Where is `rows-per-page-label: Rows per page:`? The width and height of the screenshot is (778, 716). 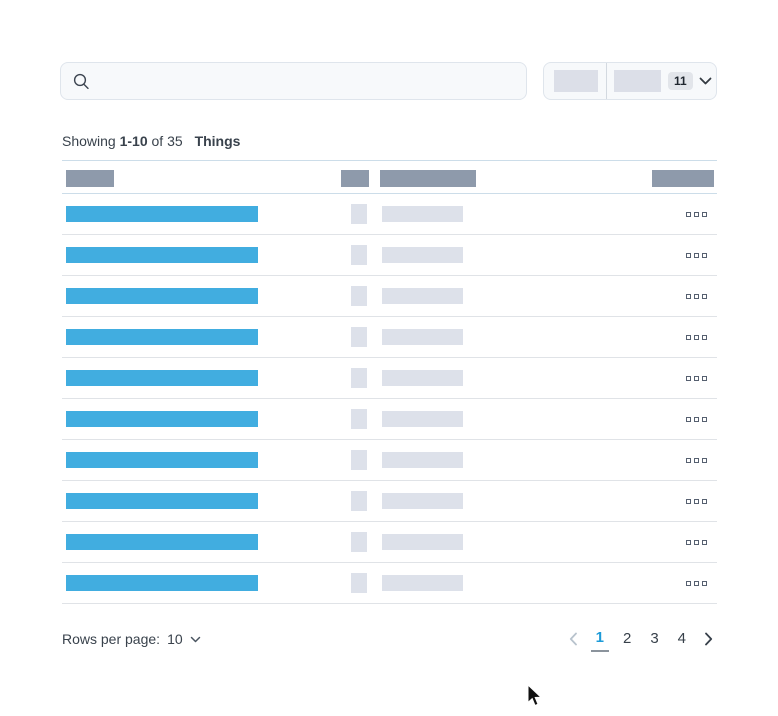 rows-per-page-label: Rows per page: is located at coordinates (111, 639).